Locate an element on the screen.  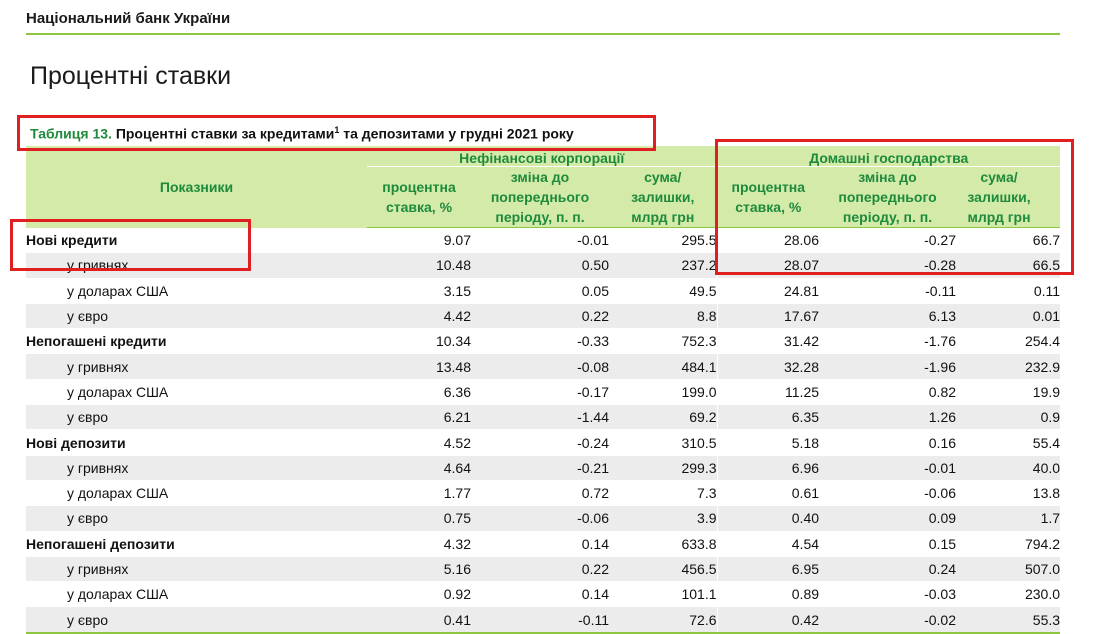
value-cell: 28.06 is located at coordinates (768, 240).